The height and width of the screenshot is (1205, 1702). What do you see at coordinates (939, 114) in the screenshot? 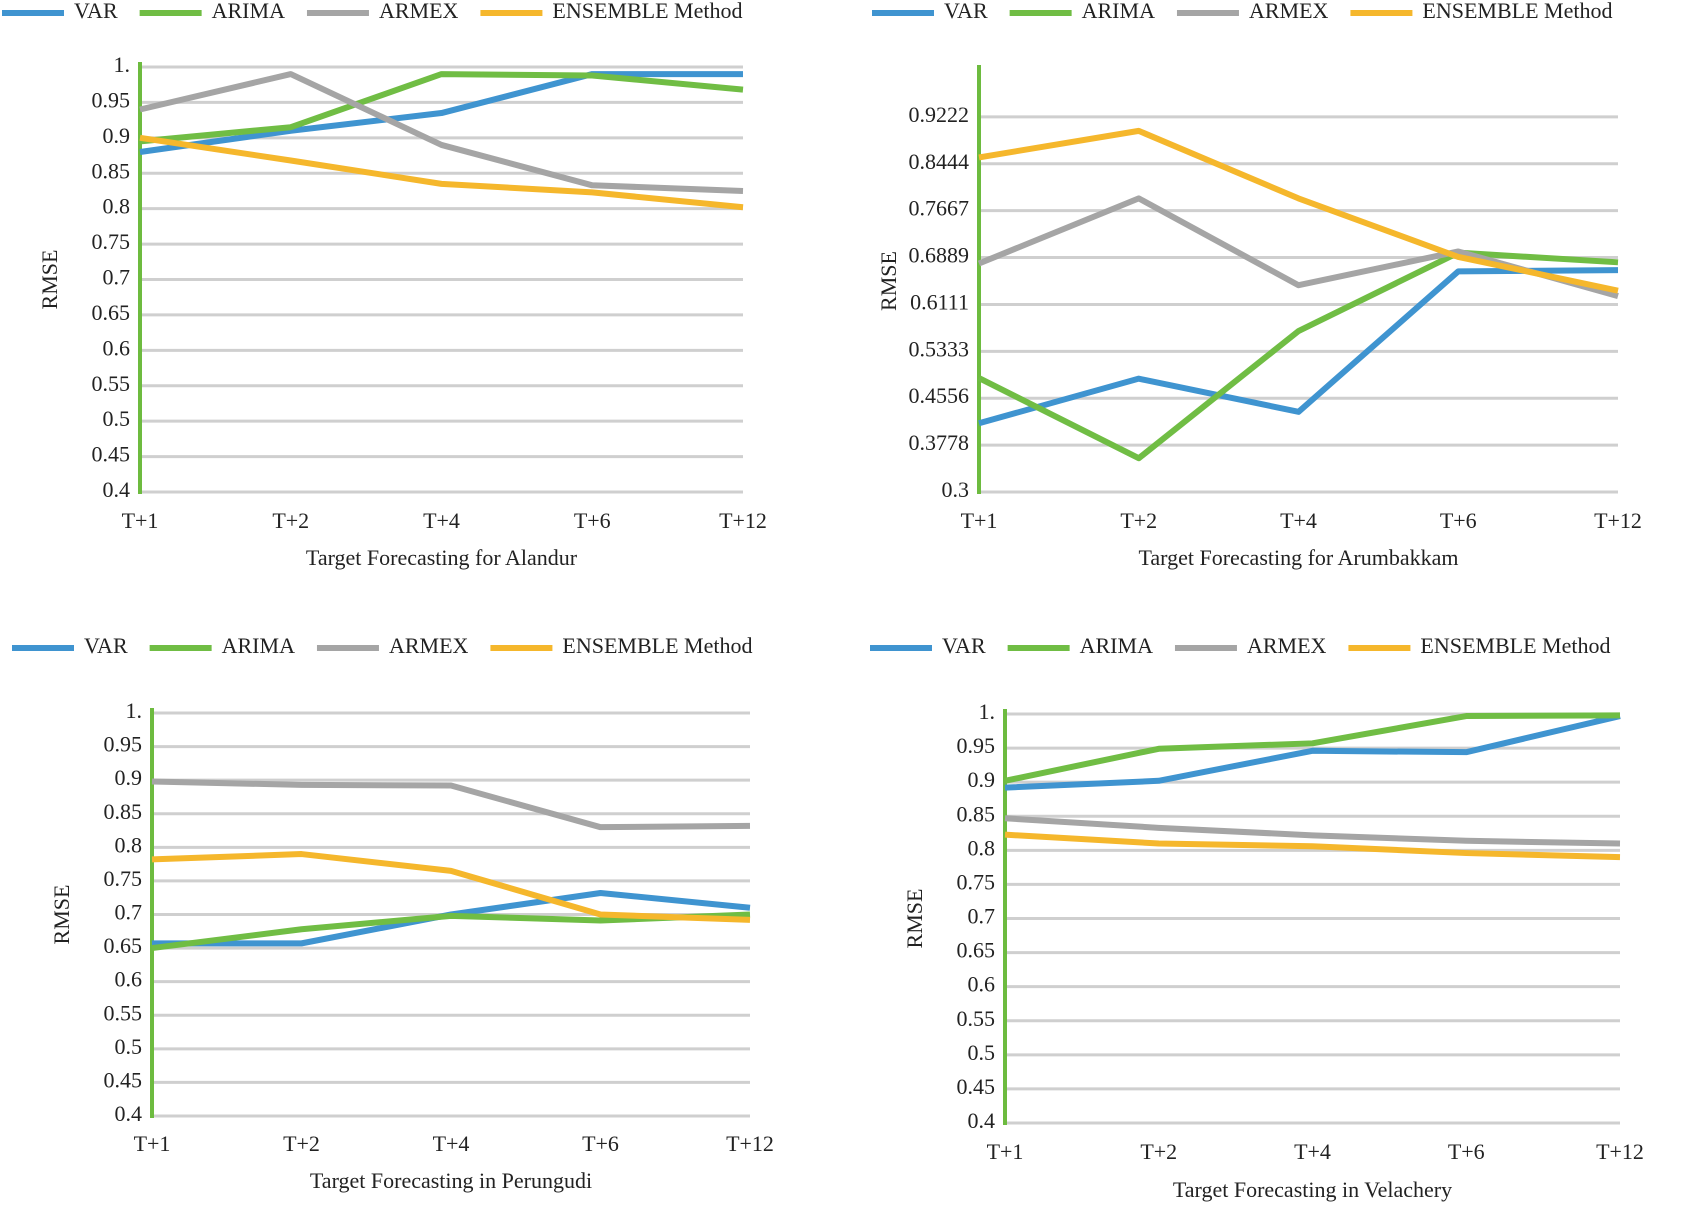
I see `y-tick-label: 0.9222` at bounding box center [939, 114].